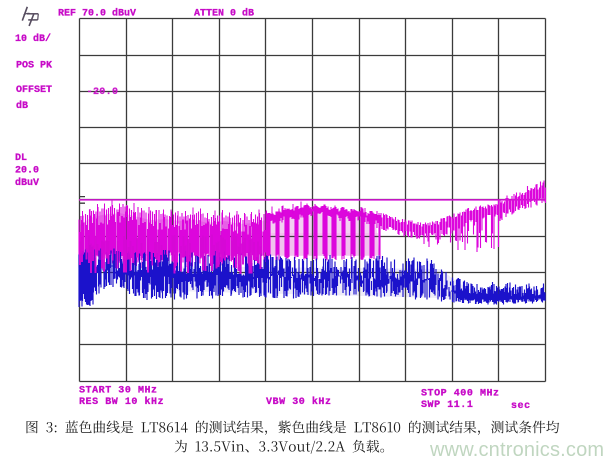  What do you see at coordinates (33, 39) in the screenshot?
I see `svg-text: 10 dB/` at bounding box center [33, 39].